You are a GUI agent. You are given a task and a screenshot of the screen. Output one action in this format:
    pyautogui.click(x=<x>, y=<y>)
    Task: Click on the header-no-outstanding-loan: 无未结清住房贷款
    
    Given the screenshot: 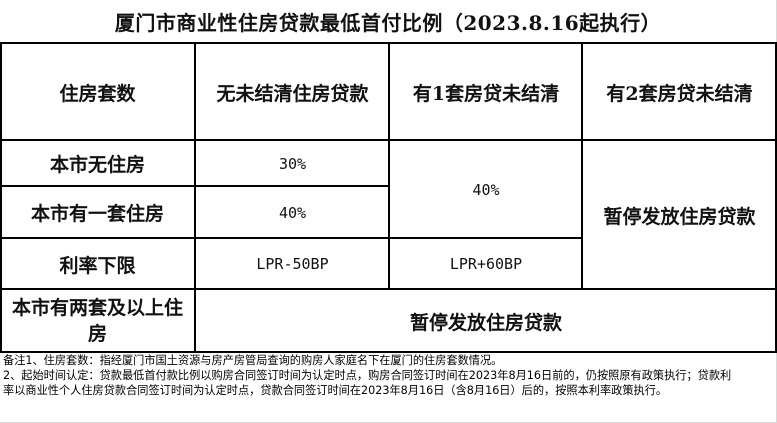 What is the action you would take?
    pyautogui.click(x=292, y=93)
    